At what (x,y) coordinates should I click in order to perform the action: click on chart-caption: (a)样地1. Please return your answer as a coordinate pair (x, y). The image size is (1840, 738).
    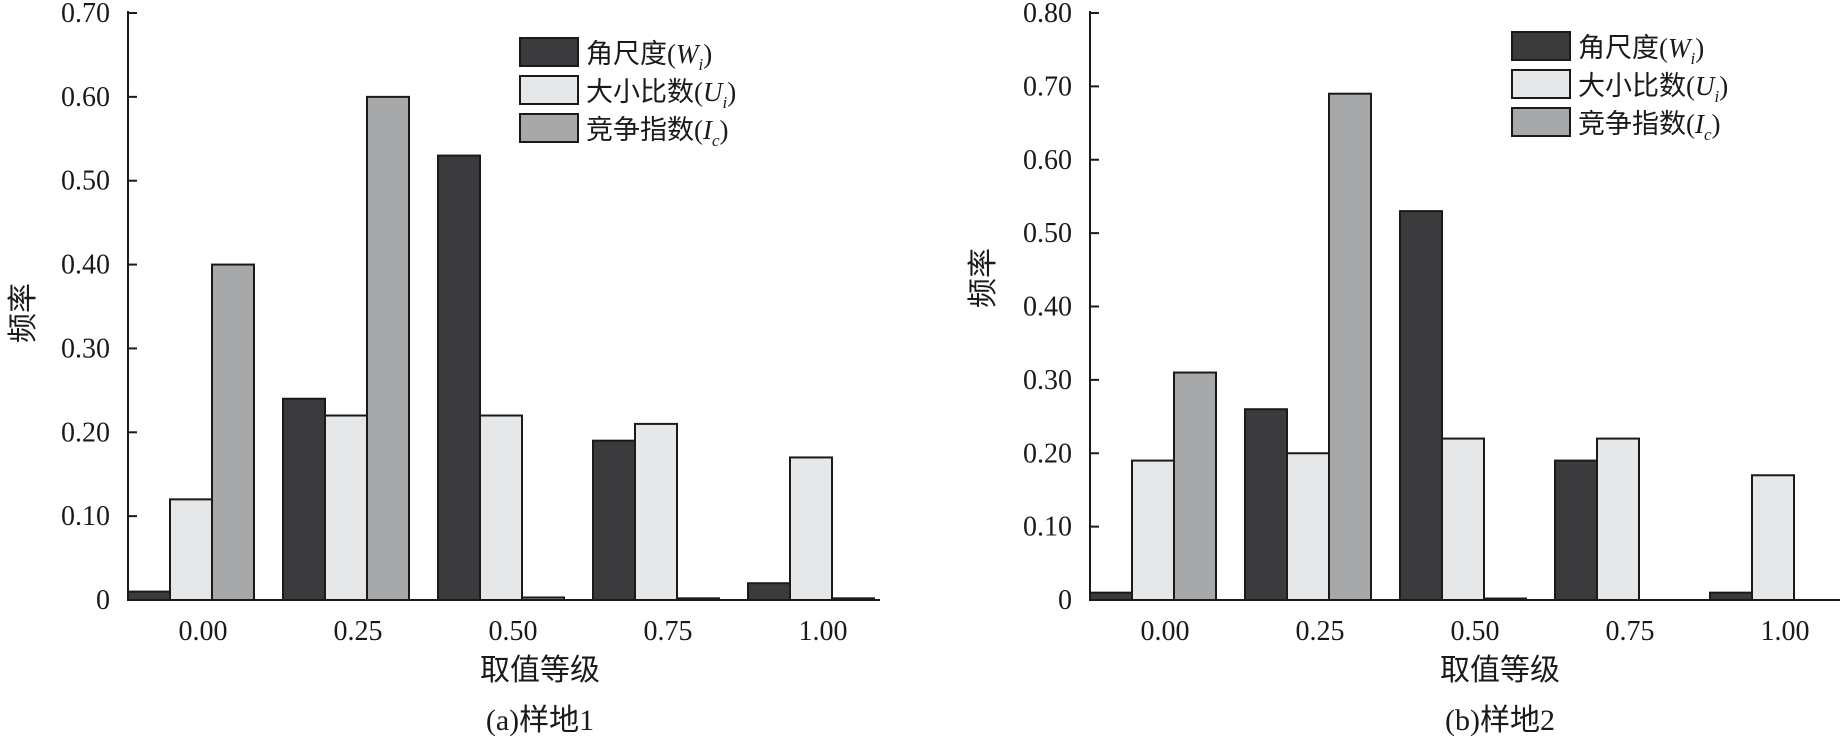
    Looking at the image, I should click on (540, 720).